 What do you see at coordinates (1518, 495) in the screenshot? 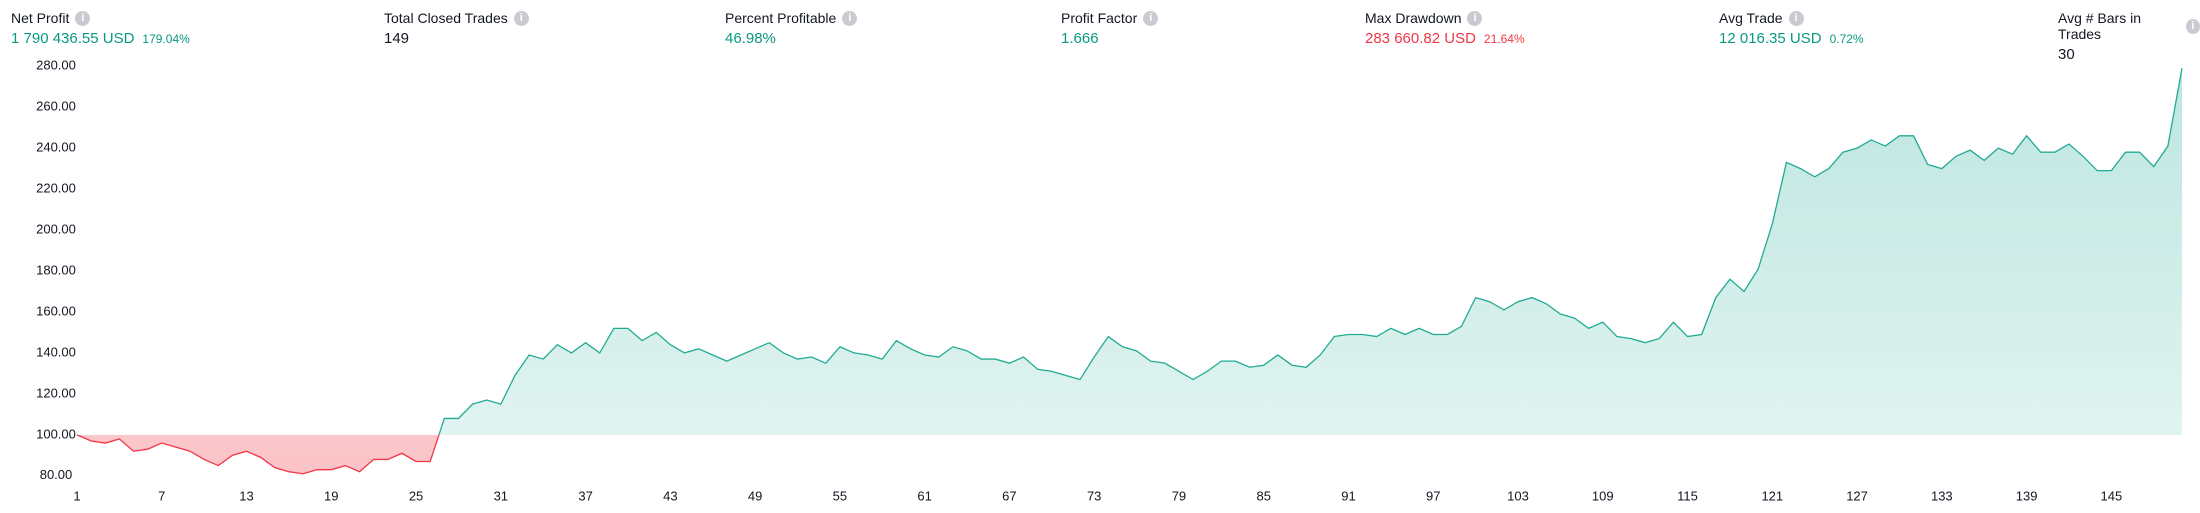
I see `x-tick-label: 103` at bounding box center [1518, 495].